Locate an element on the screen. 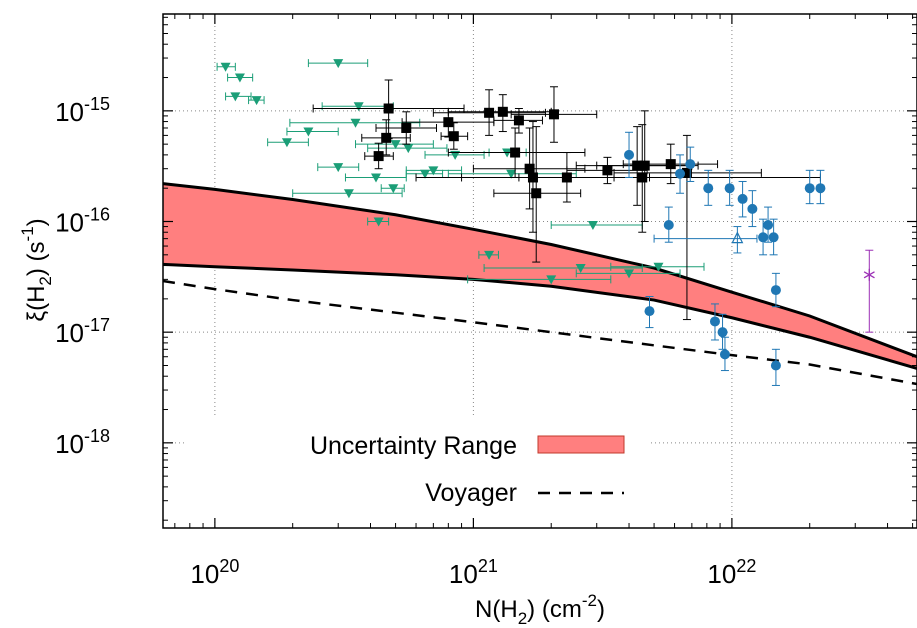 This screenshot has width=917, height=628. y-tick-label: 10-16 is located at coordinates (82, 221).